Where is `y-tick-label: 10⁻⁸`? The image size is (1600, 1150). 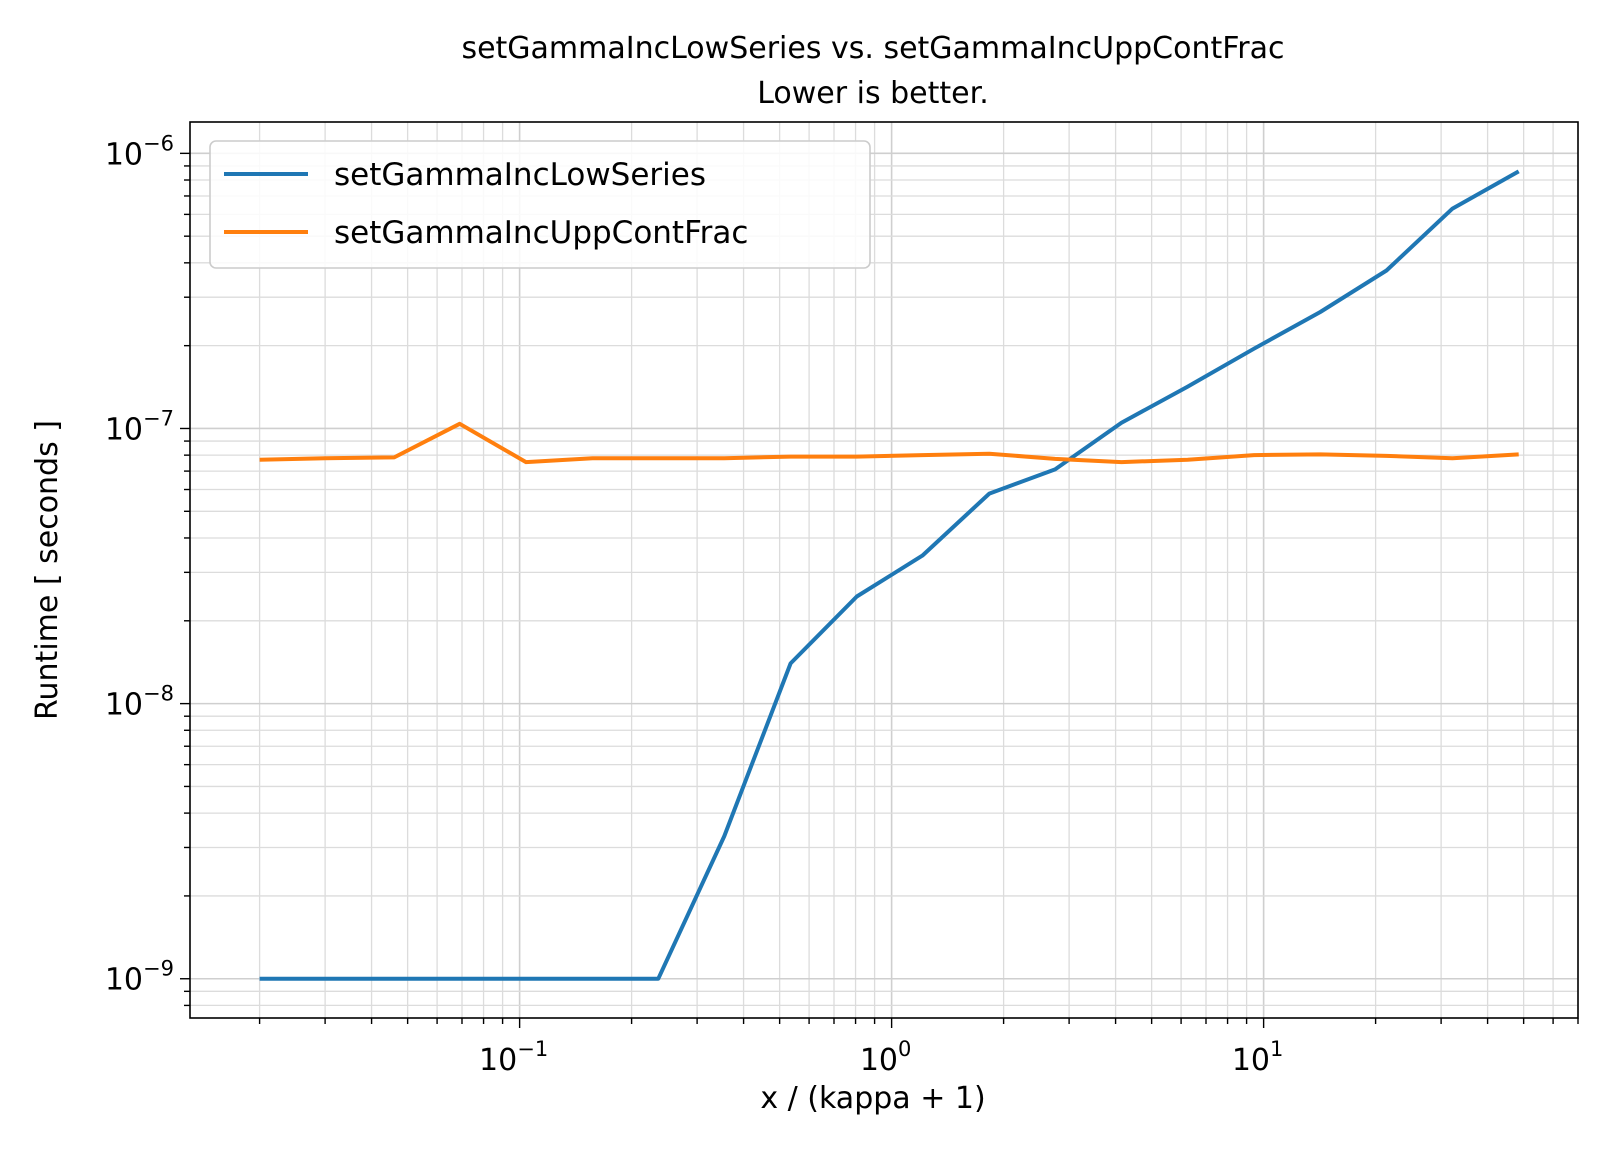 y-tick-label: 10⁻⁸ is located at coordinates (139, 702).